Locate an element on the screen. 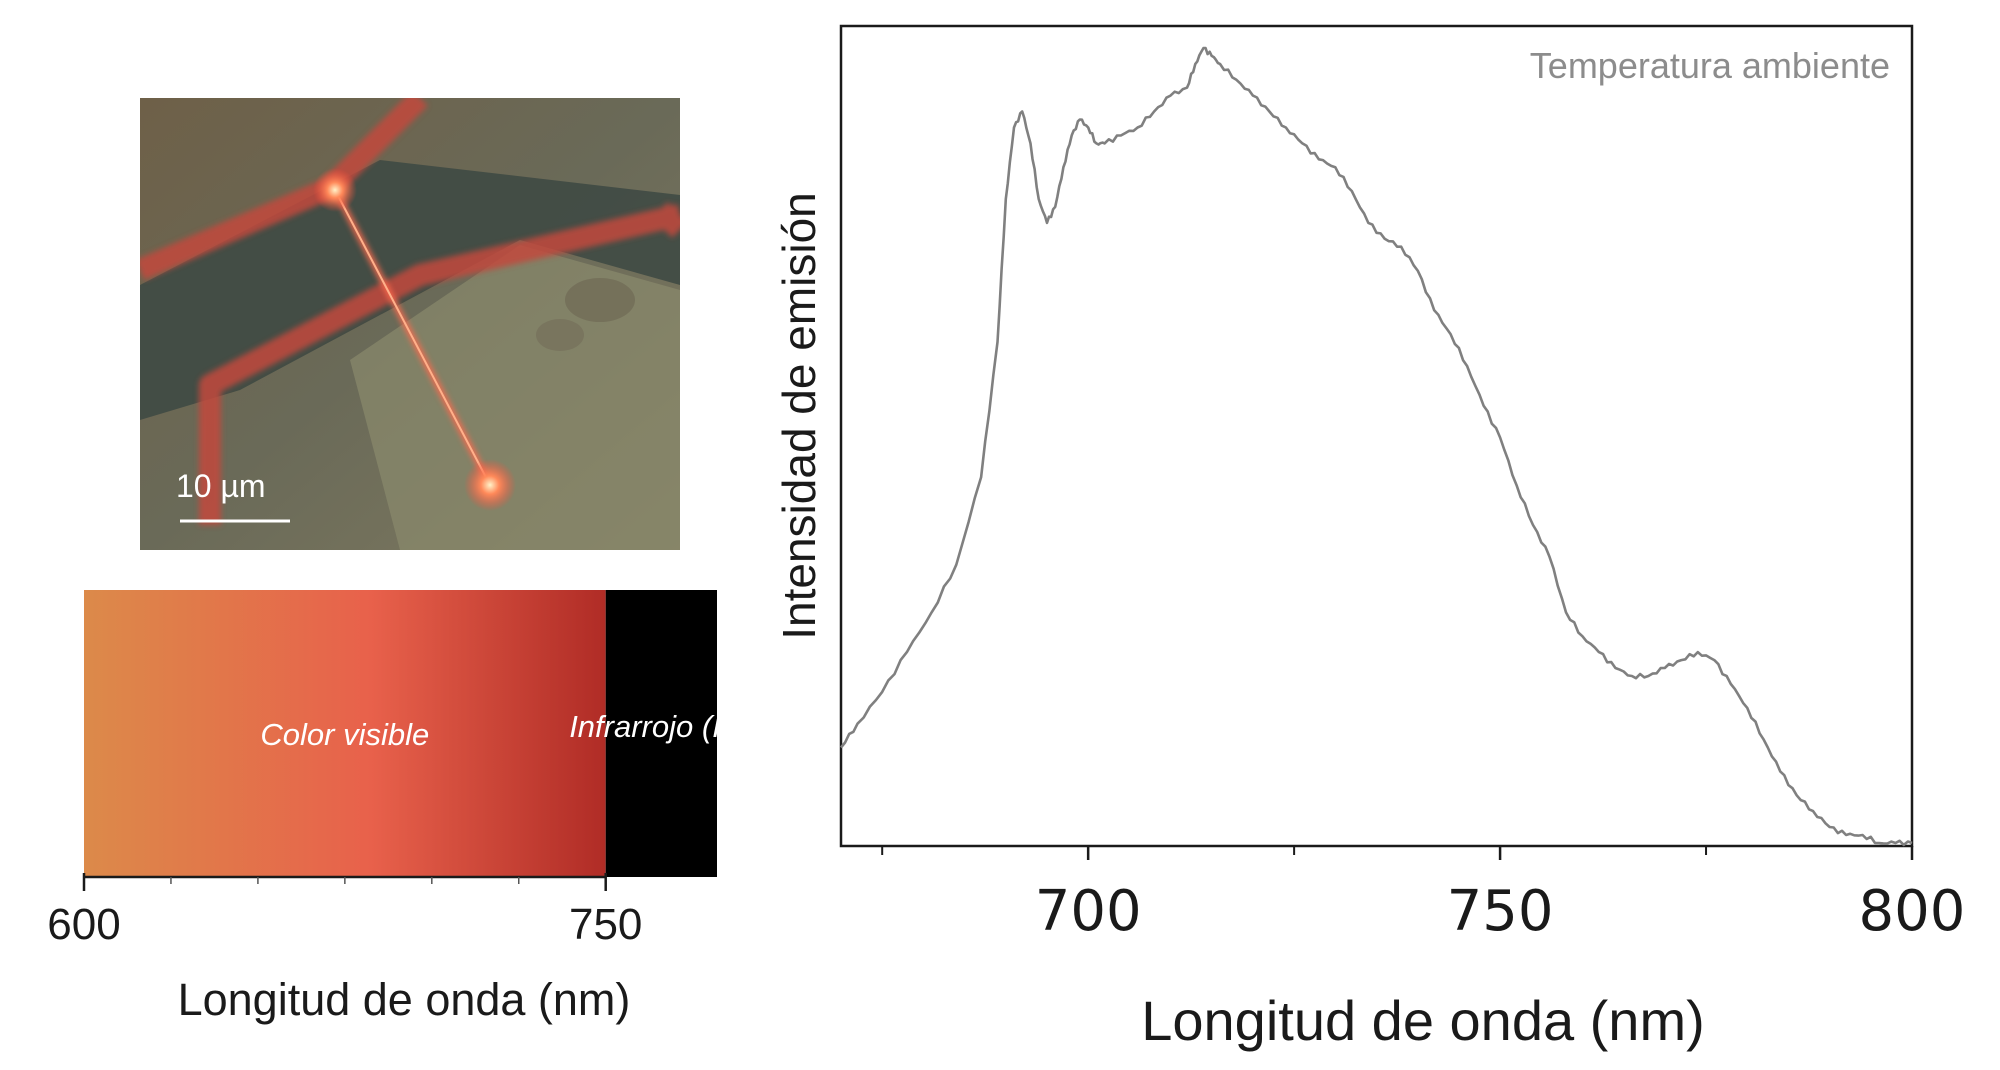 Image resolution: width=2000 pixels, height=1070 pixels. ir-region is located at coordinates (661, 733).